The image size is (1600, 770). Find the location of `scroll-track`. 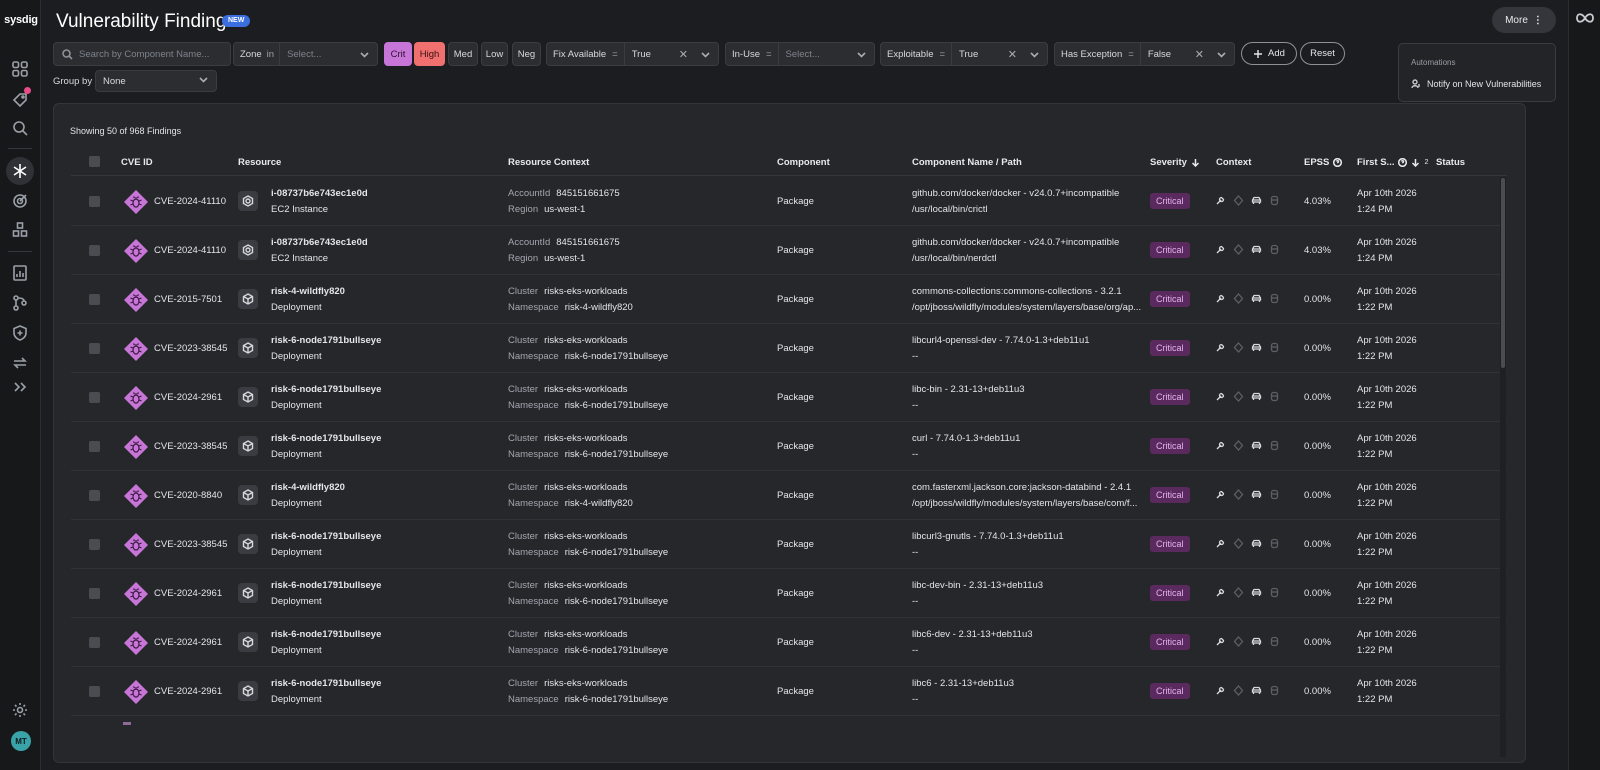

scroll-track is located at coordinates (1503, 467).